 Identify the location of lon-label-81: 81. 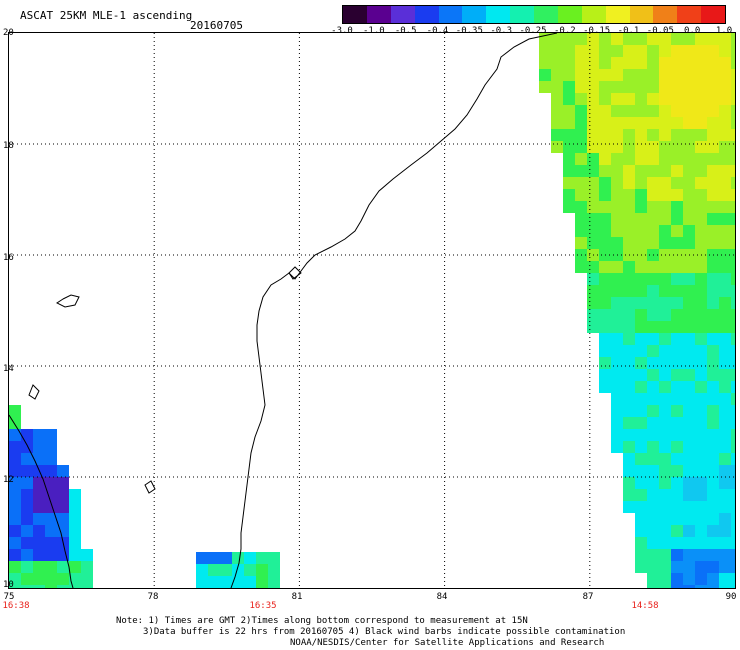
(297, 597).